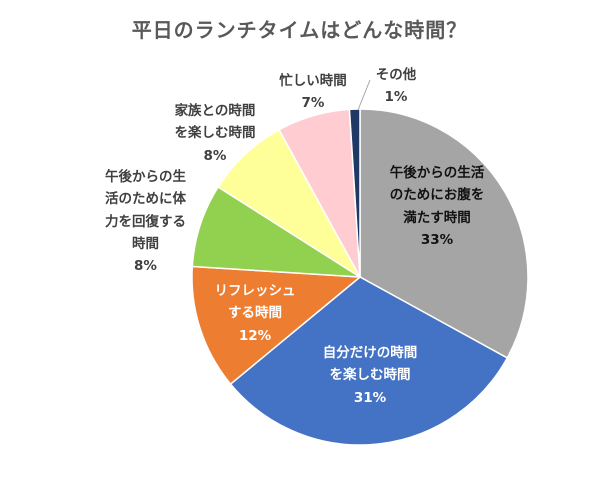 The image size is (599, 500). What do you see at coordinates (313, 81) in the screenshot?
I see `slice-label-line: 忙しい時間` at bounding box center [313, 81].